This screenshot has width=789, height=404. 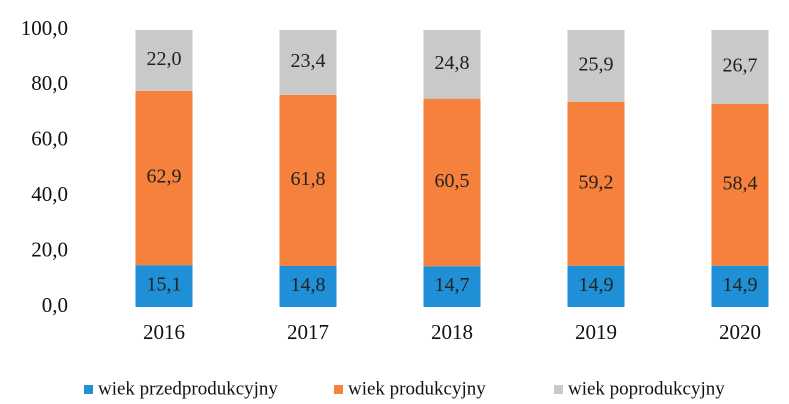 What do you see at coordinates (44, 28) in the screenshot?
I see `y-tick-label: 100,0` at bounding box center [44, 28].